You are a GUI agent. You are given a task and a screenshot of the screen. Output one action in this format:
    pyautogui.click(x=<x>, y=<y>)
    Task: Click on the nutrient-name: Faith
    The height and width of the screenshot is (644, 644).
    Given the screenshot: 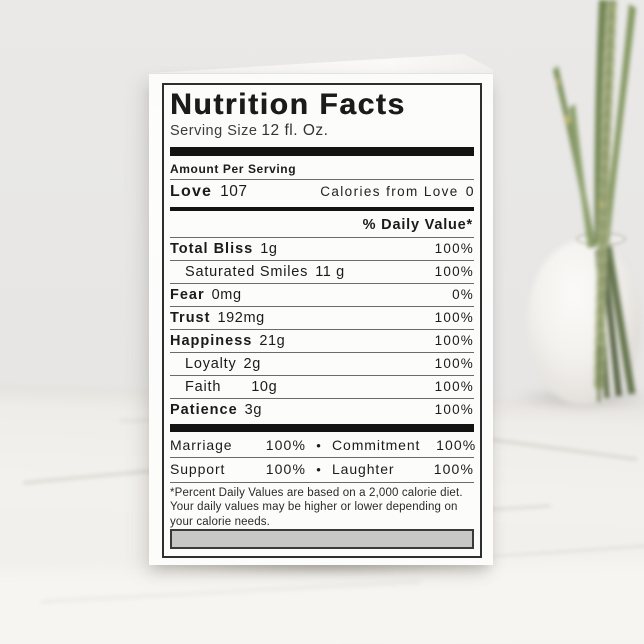 What is the action you would take?
    pyautogui.click(x=203, y=387)
    